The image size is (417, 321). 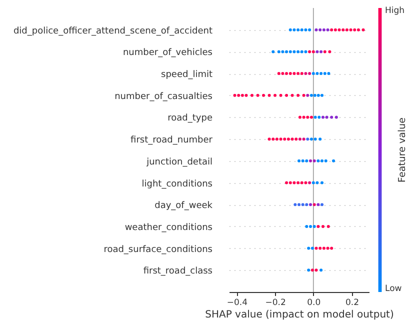 I want to click on y-tick-label: weather_conditions, so click(x=168, y=227).